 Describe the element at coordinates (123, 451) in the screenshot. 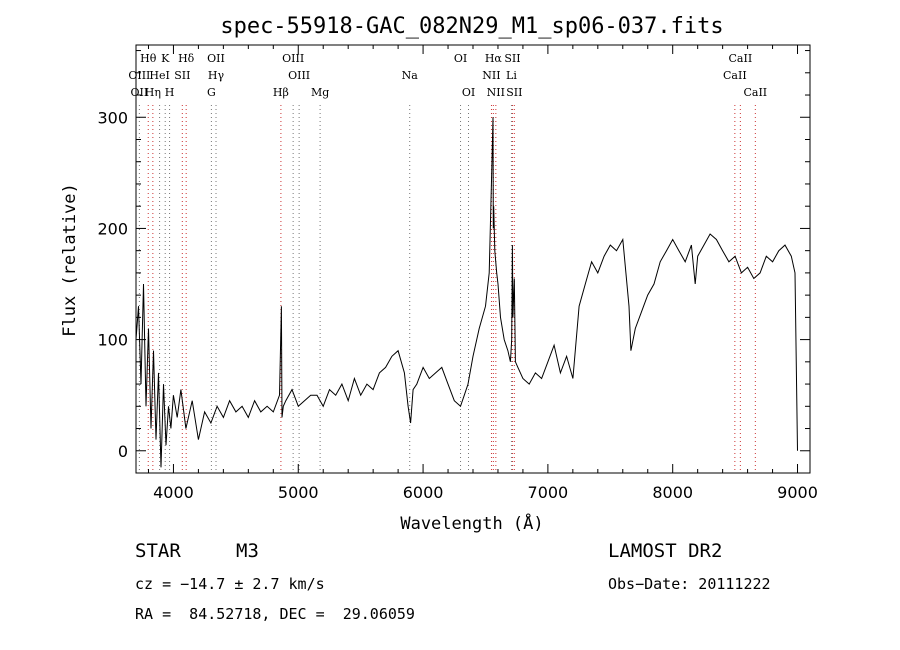

I see `y-tick-label: 0` at that location.